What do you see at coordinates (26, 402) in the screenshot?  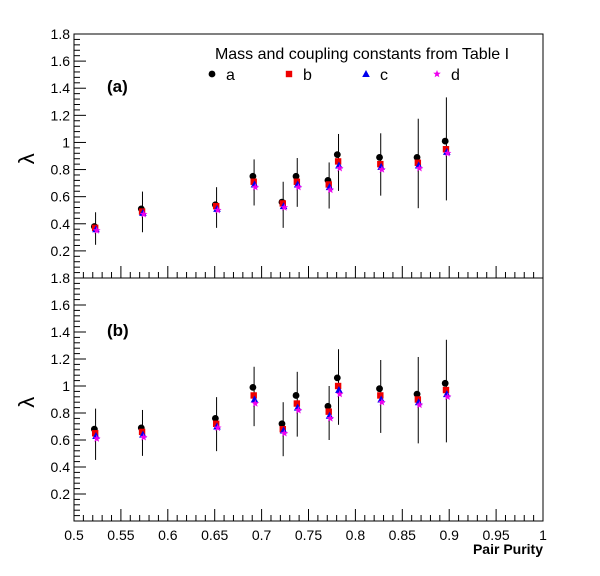 I see `y-axis-label: λ` at bounding box center [26, 402].